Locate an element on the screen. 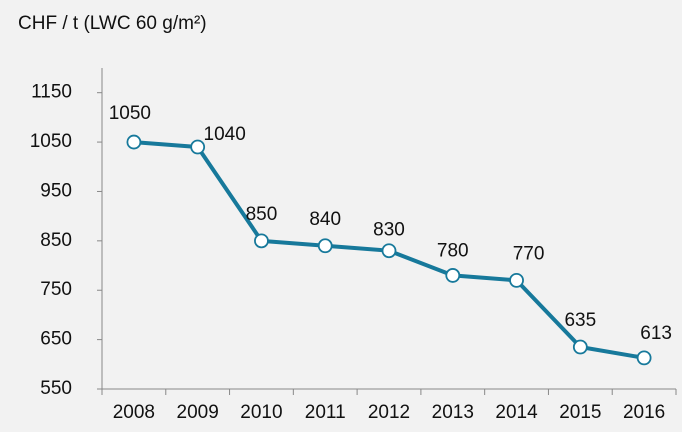  x-tick-label: 2013 is located at coordinates (453, 412).